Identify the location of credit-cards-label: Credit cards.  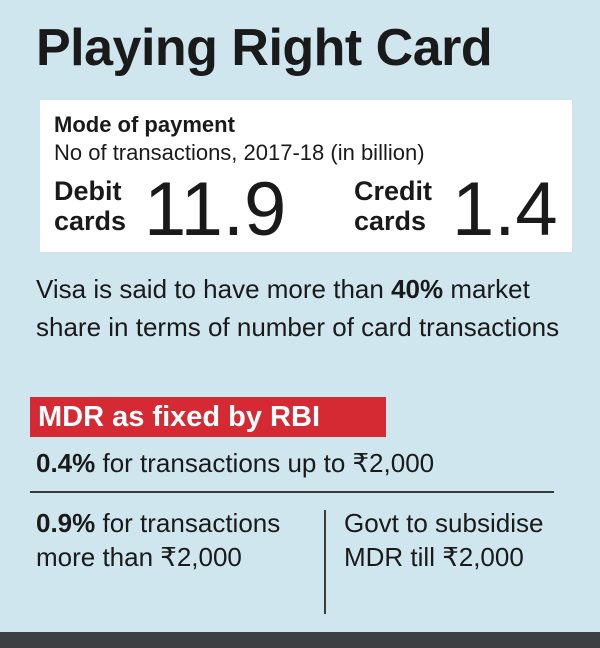
(393, 206).